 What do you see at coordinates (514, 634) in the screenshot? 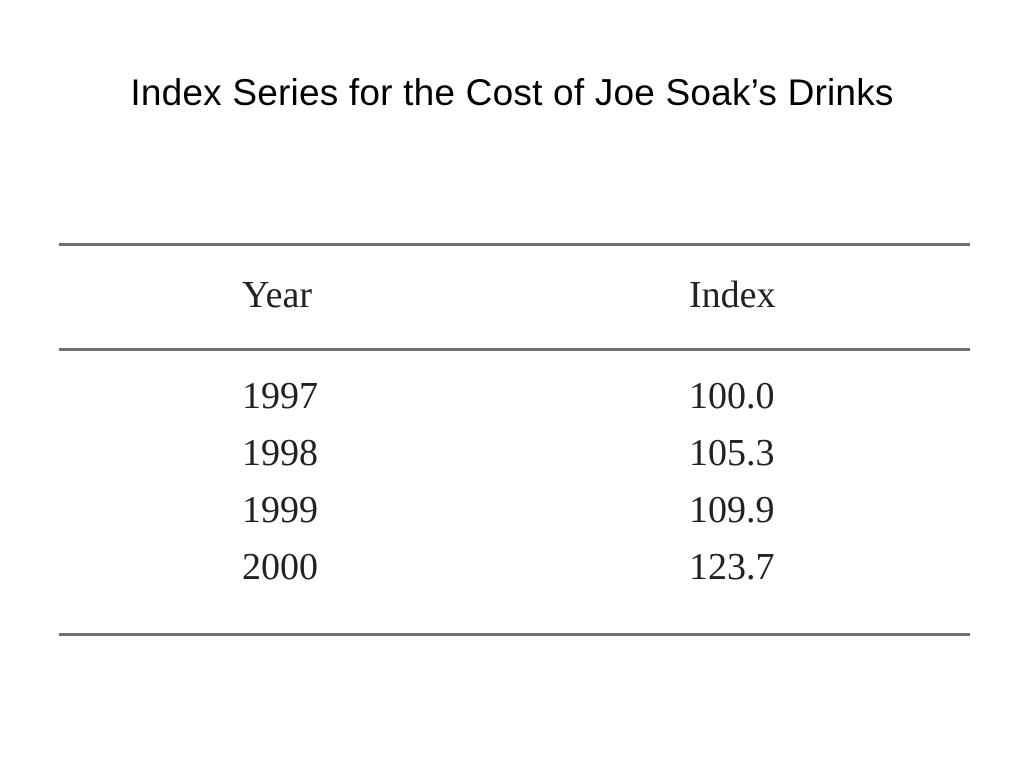
I see `table-bottom-rule` at bounding box center [514, 634].